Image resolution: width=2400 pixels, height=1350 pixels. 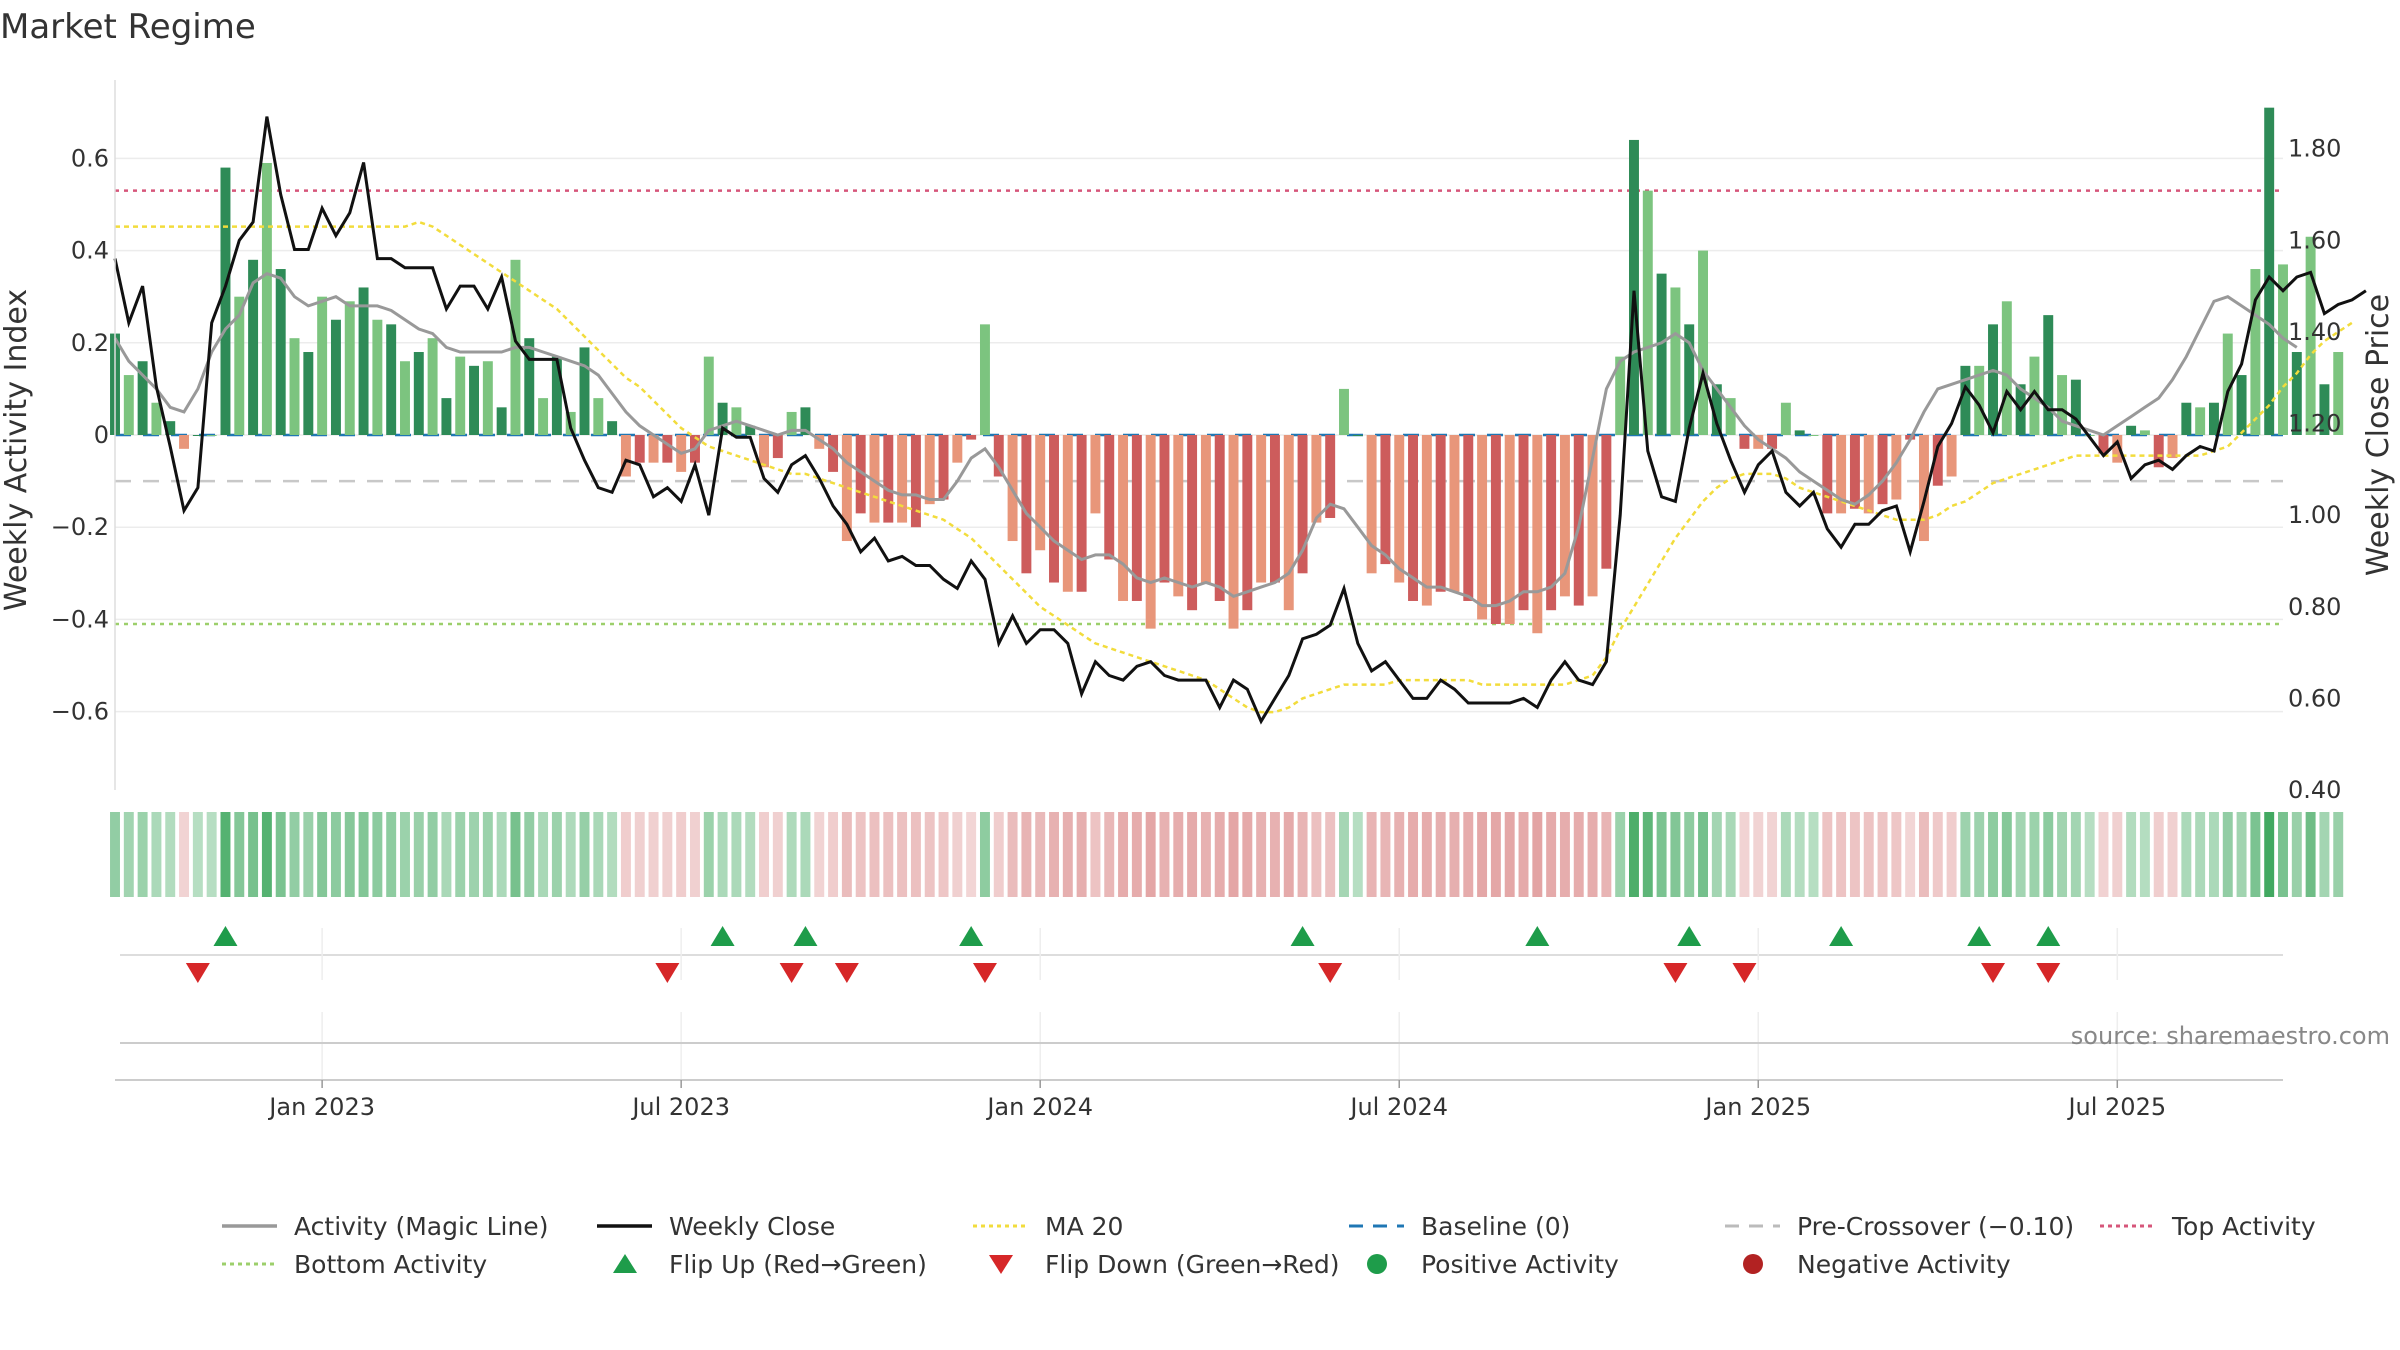 What do you see at coordinates (321, 1107) in the screenshot?
I see `x-tick-label: Jan 2023` at bounding box center [321, 1107].